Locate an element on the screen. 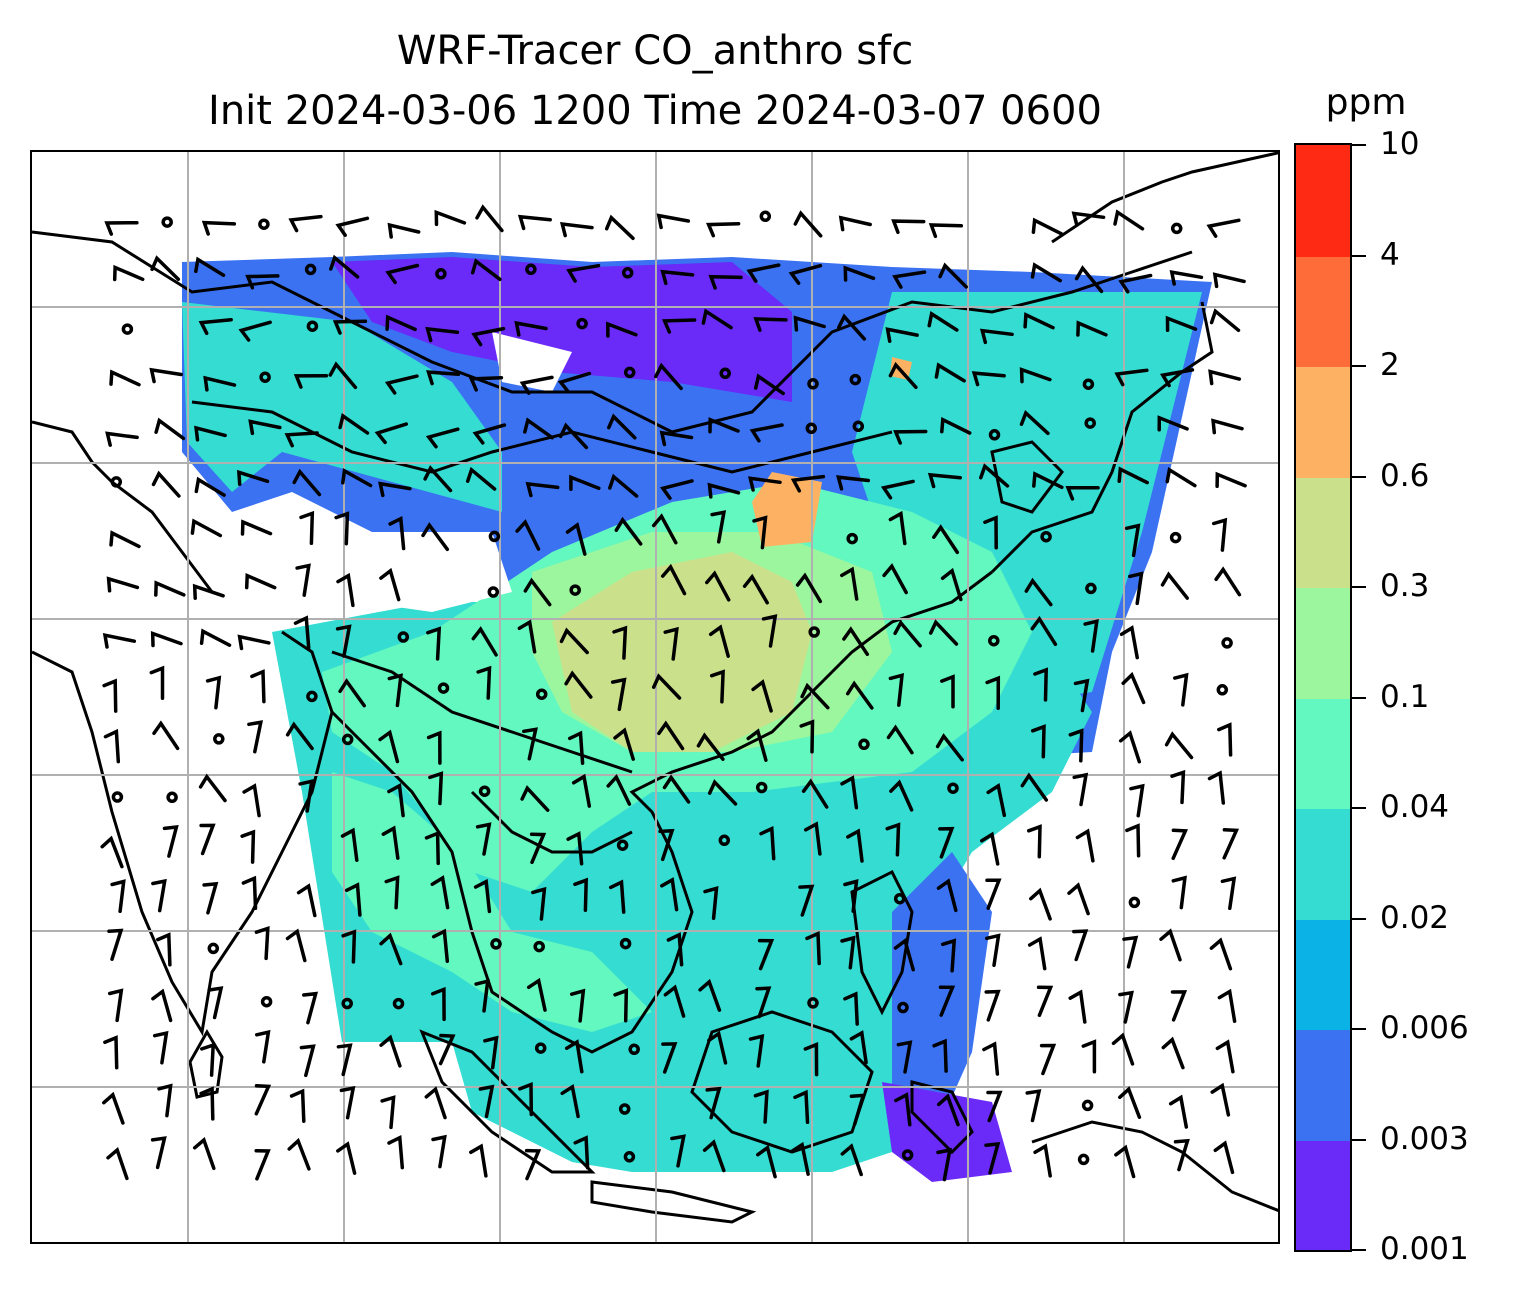 The height and width of the screenshot is (1306, 1528). colorbar-tick-label: 4 is located at coordinates (1390, 254).